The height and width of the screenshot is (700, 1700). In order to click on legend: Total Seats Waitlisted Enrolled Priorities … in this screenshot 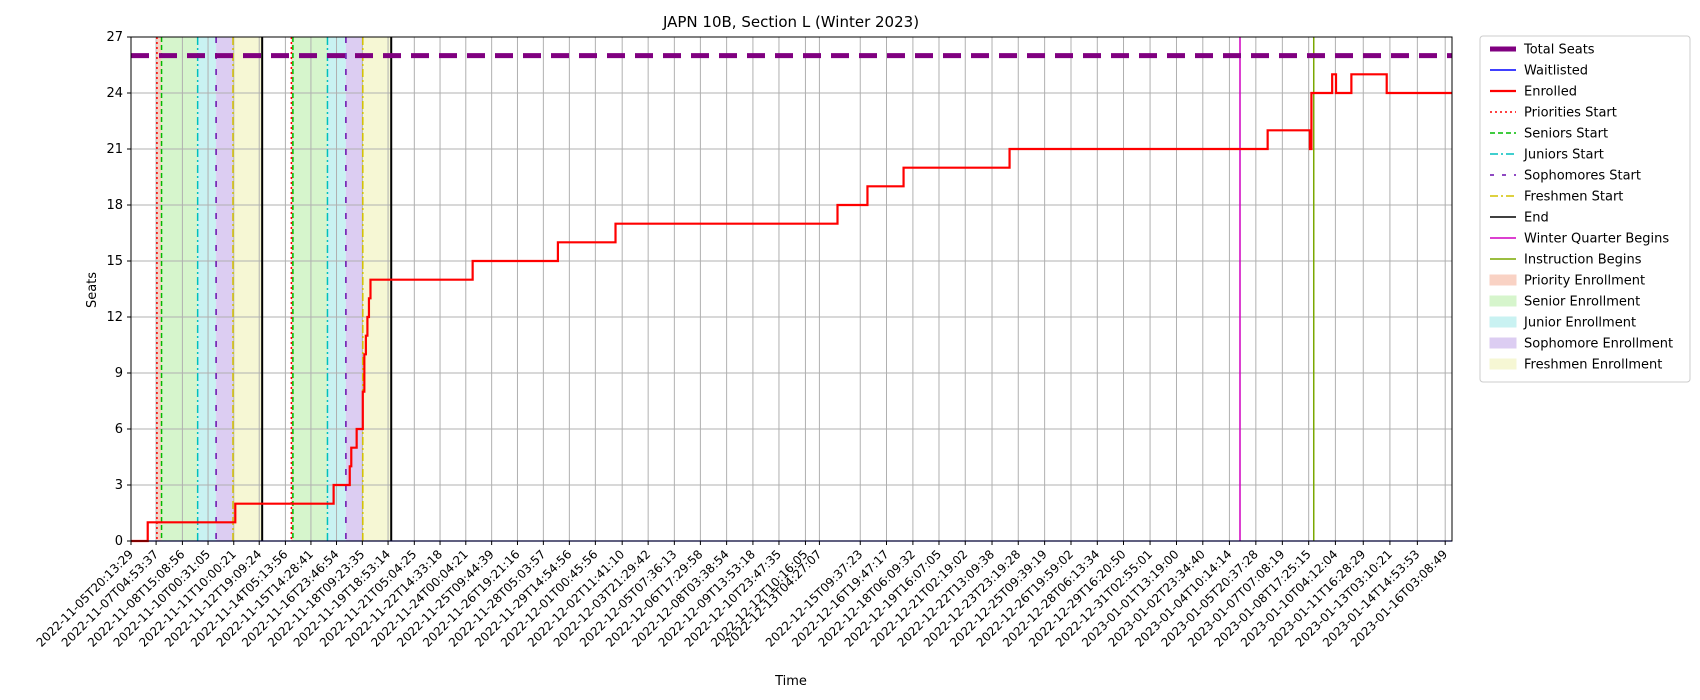, I will do `click(1585, 209)`.